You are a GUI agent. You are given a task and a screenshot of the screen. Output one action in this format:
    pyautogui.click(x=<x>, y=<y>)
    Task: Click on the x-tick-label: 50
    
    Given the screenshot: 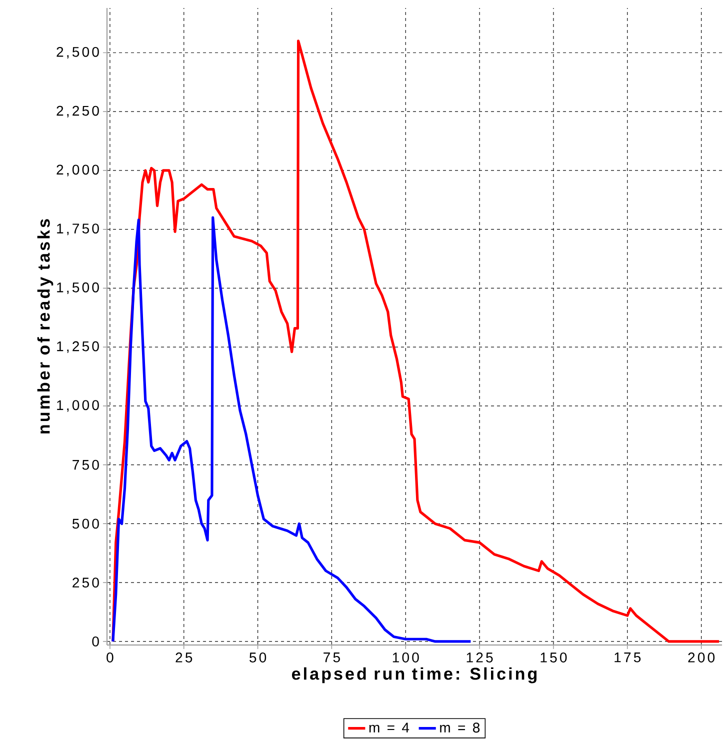 What is the action you would take?
    pyautogui.click(x=258, y=657)
    